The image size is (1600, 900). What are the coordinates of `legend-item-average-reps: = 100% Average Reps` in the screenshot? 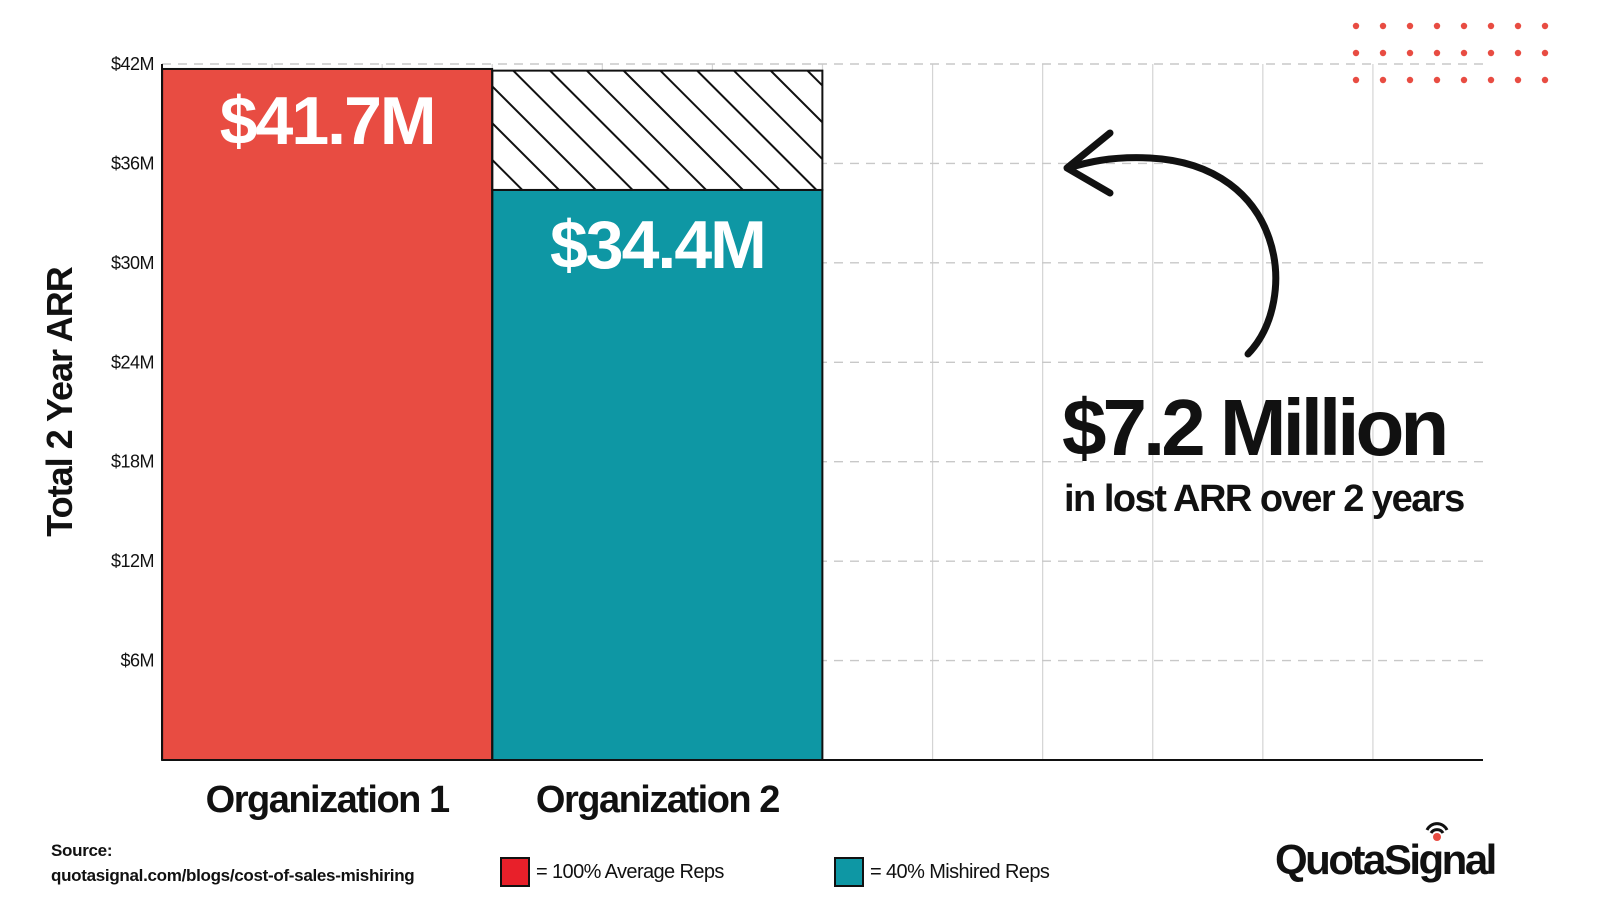 It's located at (612, 872).